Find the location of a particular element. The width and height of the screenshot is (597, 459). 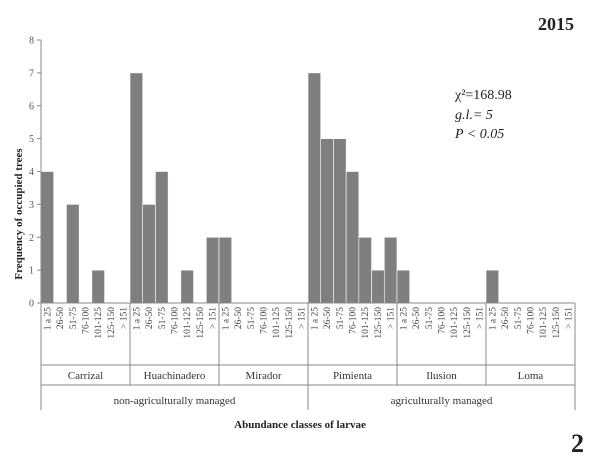

site-label-ilusion: Ilusion is located at coordinates (441, 376).